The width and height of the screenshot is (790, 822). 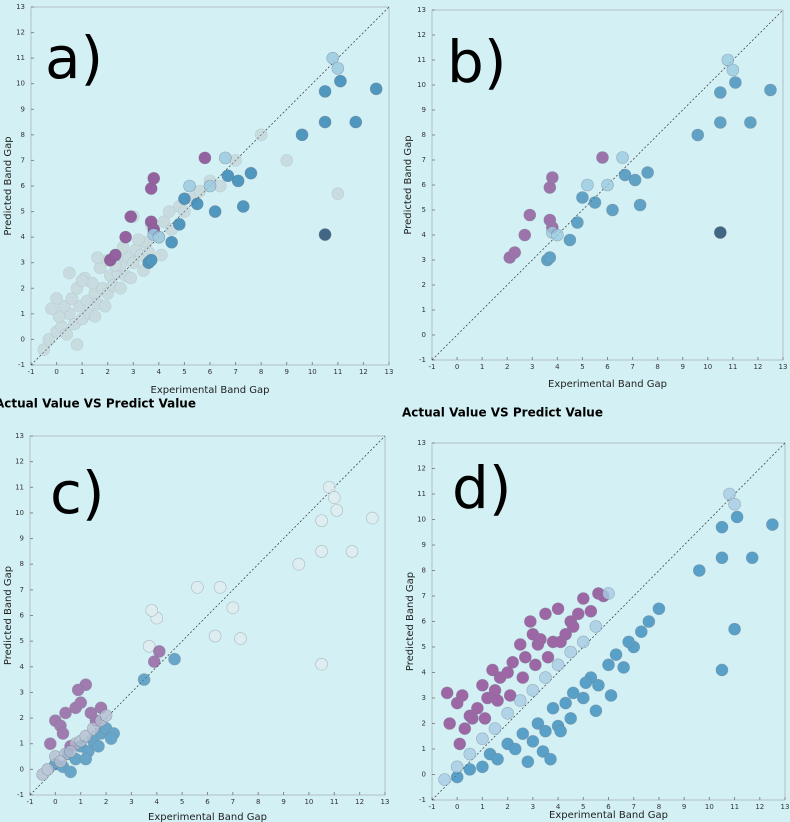 I want to click on chart-title: Actual Value VS Predict Value, so click(x=502, y=413).